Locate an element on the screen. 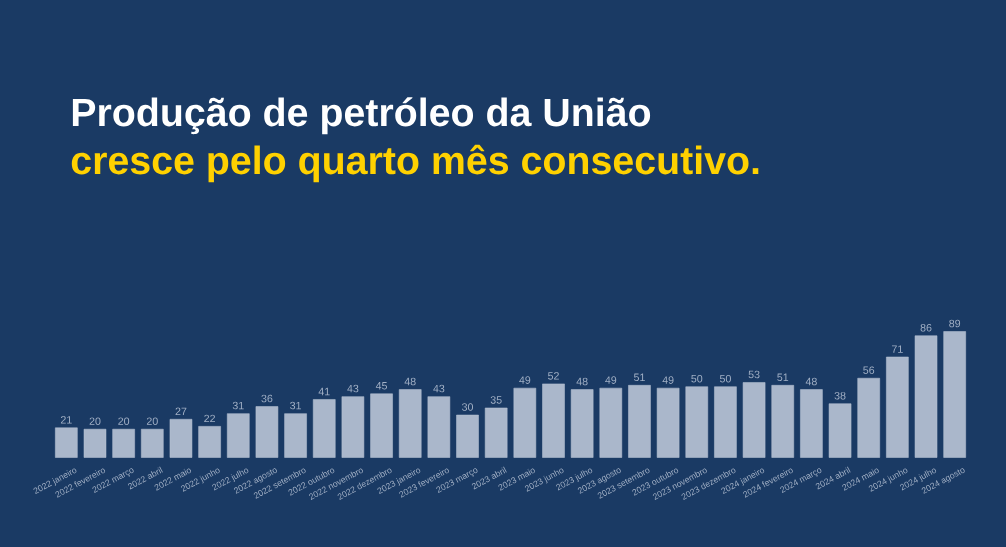 Image resolution: width=1006 pixels, height=547 pixels. data-label: 89 is located at coordinates (955, 323).